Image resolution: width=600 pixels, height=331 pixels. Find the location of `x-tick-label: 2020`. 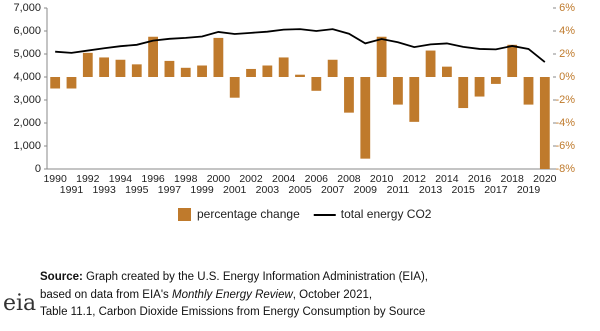

x-tick-label: 2020 is located at coordinates (545, 179).